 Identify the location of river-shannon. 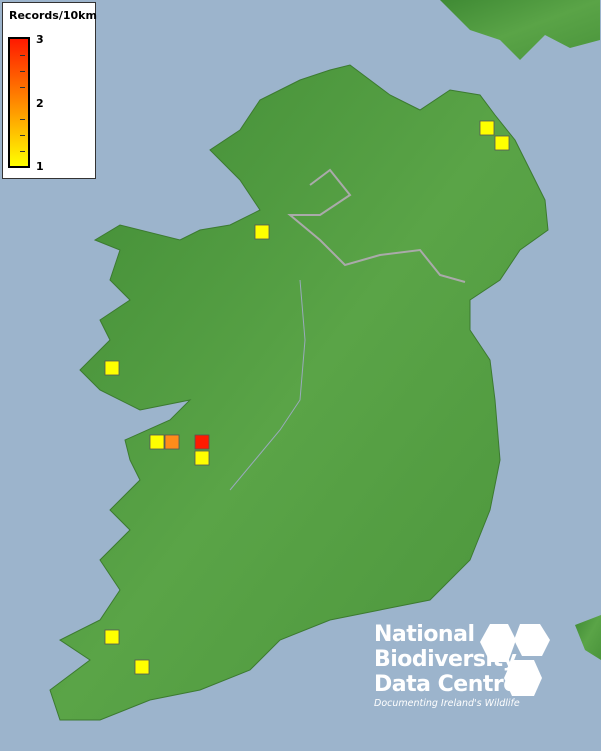
(267, 385).